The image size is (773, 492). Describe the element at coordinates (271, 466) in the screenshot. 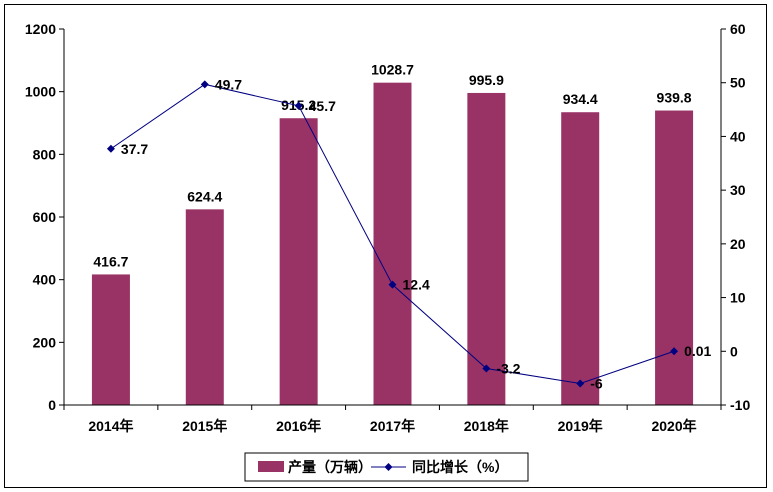

I see `legend-bar-swatch` at that location.